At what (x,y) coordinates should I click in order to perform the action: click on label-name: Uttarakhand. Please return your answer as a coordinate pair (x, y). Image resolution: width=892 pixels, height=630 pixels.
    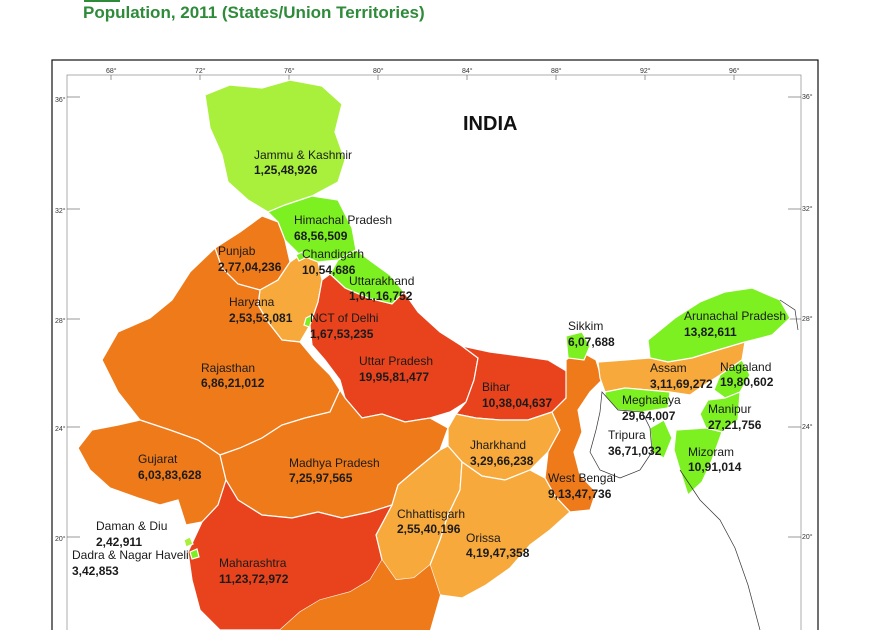
    Looking at the image, I should click on (381, 281).